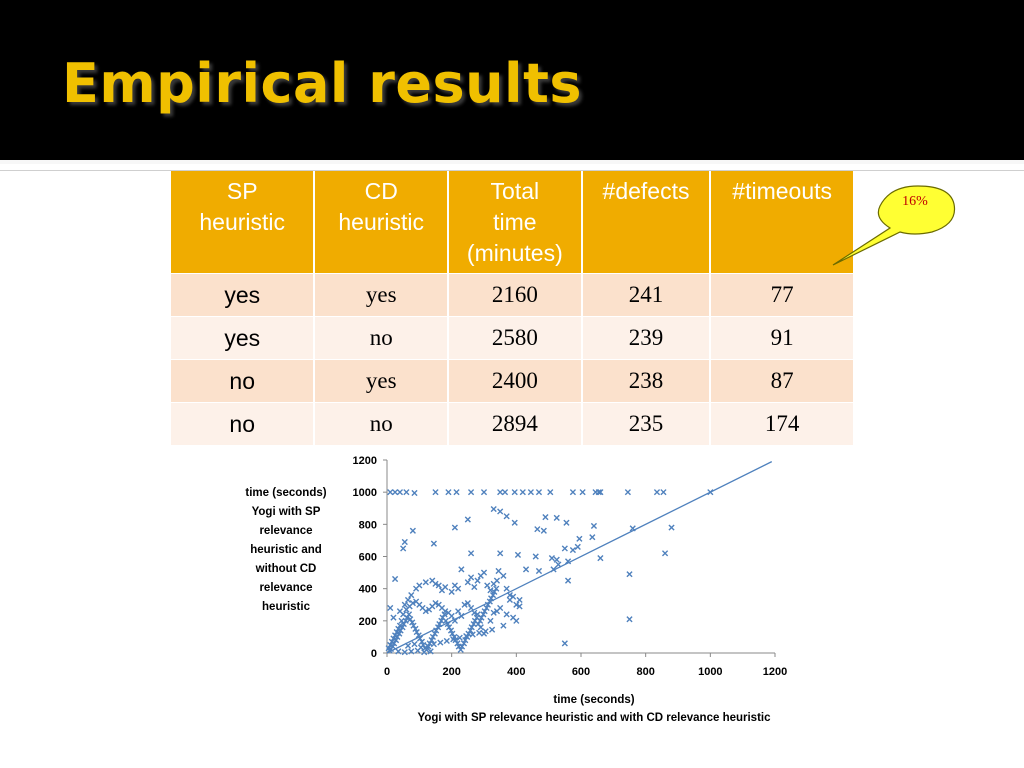 This screenshot has width=1024, height=768. What do you see at coordinates (646, 295) in the screenshot?
I see `cell-defects: 241` at bounding box center [646, 295].